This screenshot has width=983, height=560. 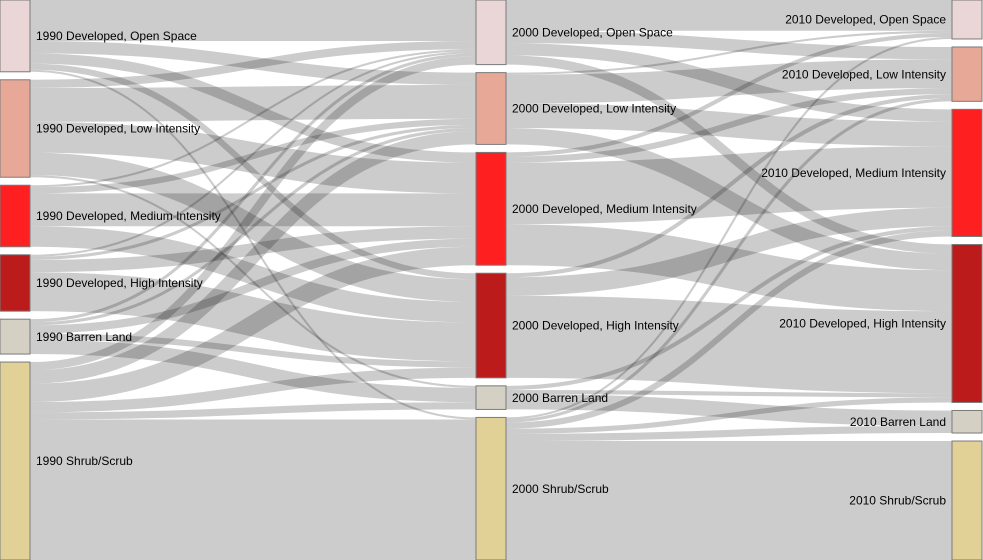 I want to click on node-label-1990-developed-medium-intensity: 1990 Developed, Medium Intensity, so click(x=128, y=216).